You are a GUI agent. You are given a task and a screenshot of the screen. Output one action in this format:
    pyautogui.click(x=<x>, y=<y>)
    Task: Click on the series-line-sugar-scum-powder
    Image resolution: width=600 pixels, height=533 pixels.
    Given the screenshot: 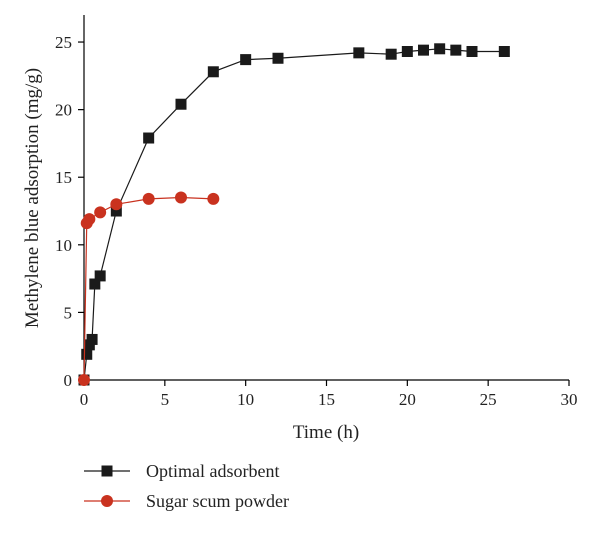 What is the action you would take?
    pyautogui.click(x=148, y=288)
    